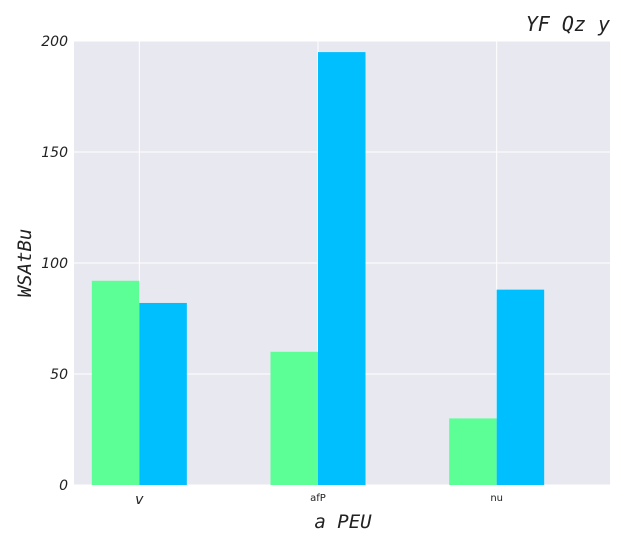  I want to click on x-tick-label: nu, so click(496, 498).